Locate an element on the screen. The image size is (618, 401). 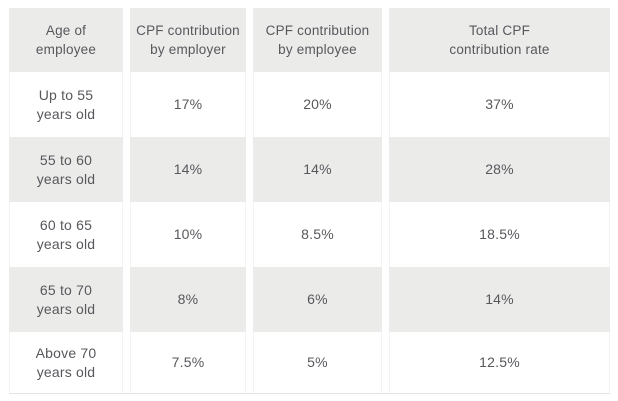
total-rate-up-to-55: 37% is located at coordinates (499, 104).